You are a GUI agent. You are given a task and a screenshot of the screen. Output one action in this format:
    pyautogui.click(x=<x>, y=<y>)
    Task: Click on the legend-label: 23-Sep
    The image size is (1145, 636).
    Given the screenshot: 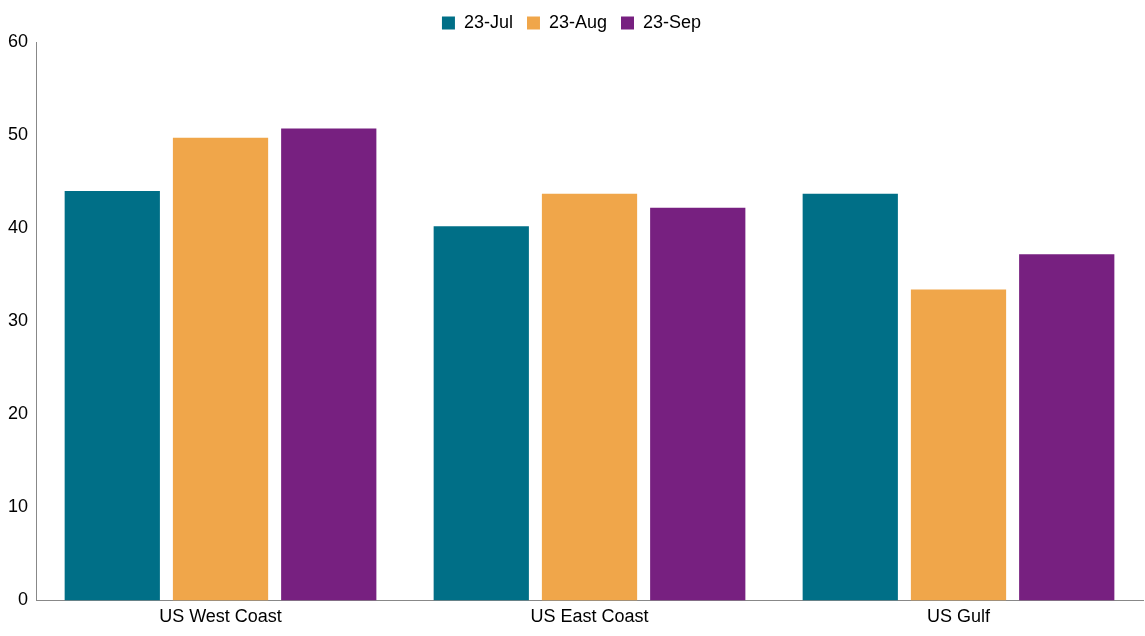 What is the action you would take?
    pyautogui.click(x=672, y=21)
    